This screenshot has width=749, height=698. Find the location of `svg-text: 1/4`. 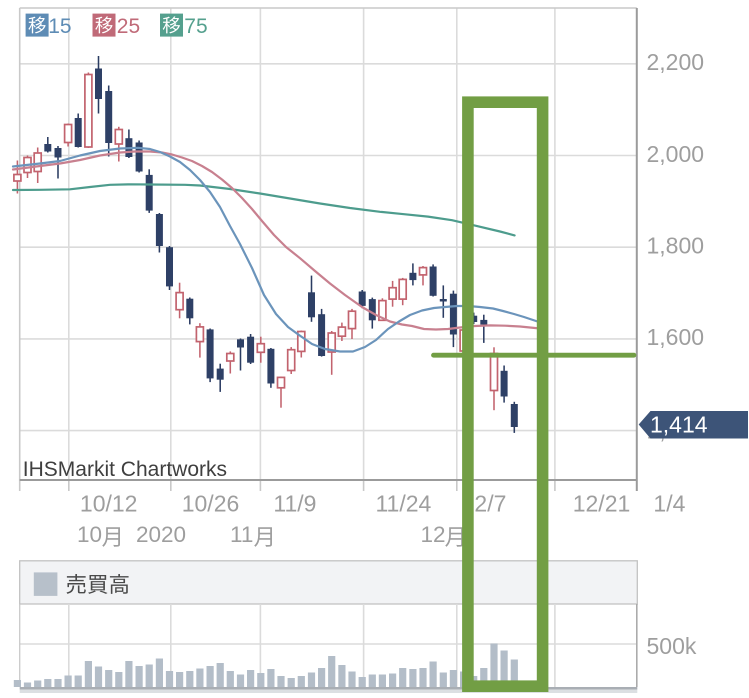

svg-text: 1/4 is located at coordinates (669, 504).